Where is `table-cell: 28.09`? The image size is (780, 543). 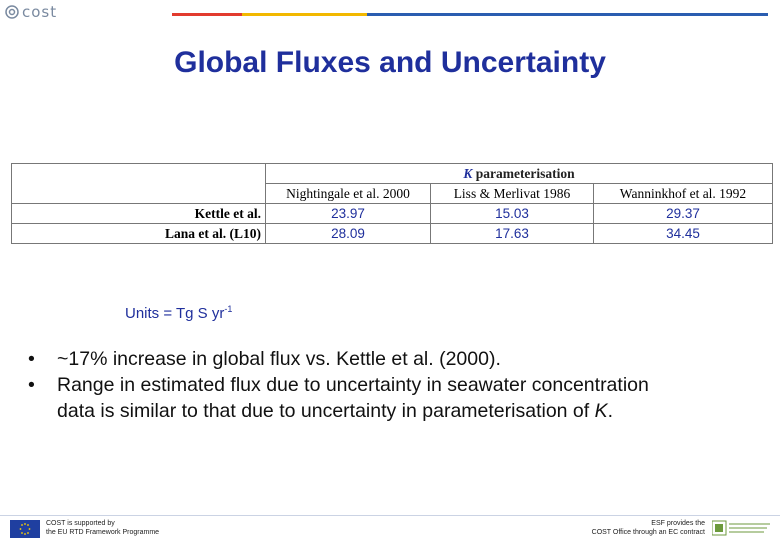 table-cell: 28.09 is located at coordinates (348, 233).